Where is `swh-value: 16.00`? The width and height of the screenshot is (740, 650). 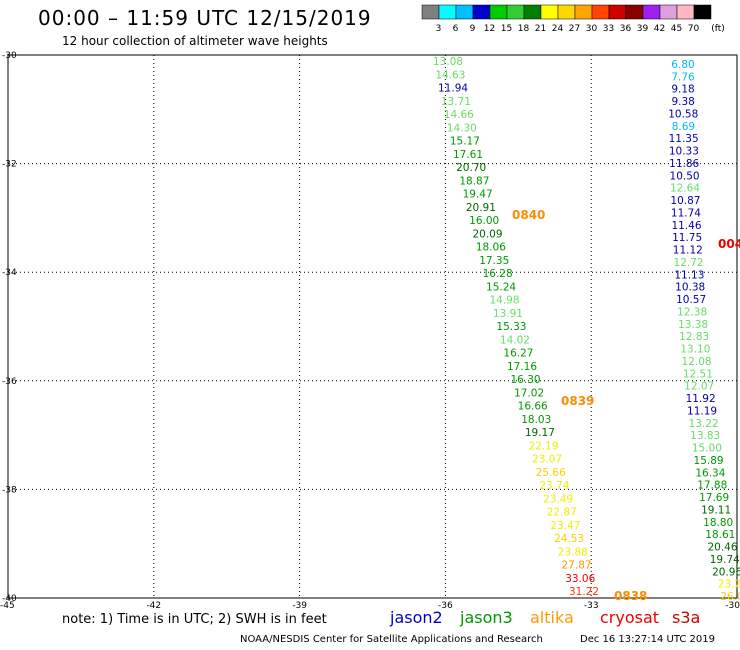 swh-value: 16.00 is located at coordinates (484, 221).